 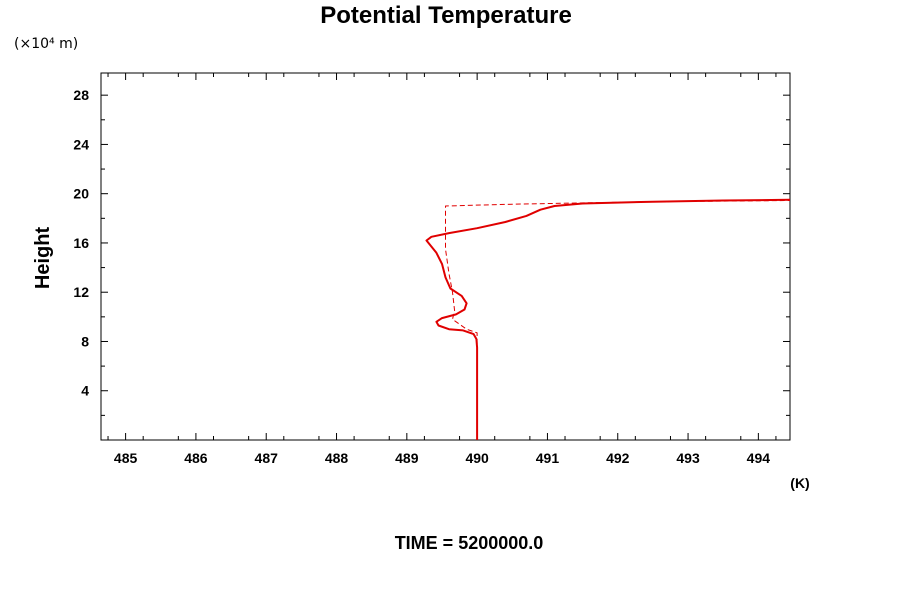 I want to click on y-tick-label: 16, so click(x=81, y=243).